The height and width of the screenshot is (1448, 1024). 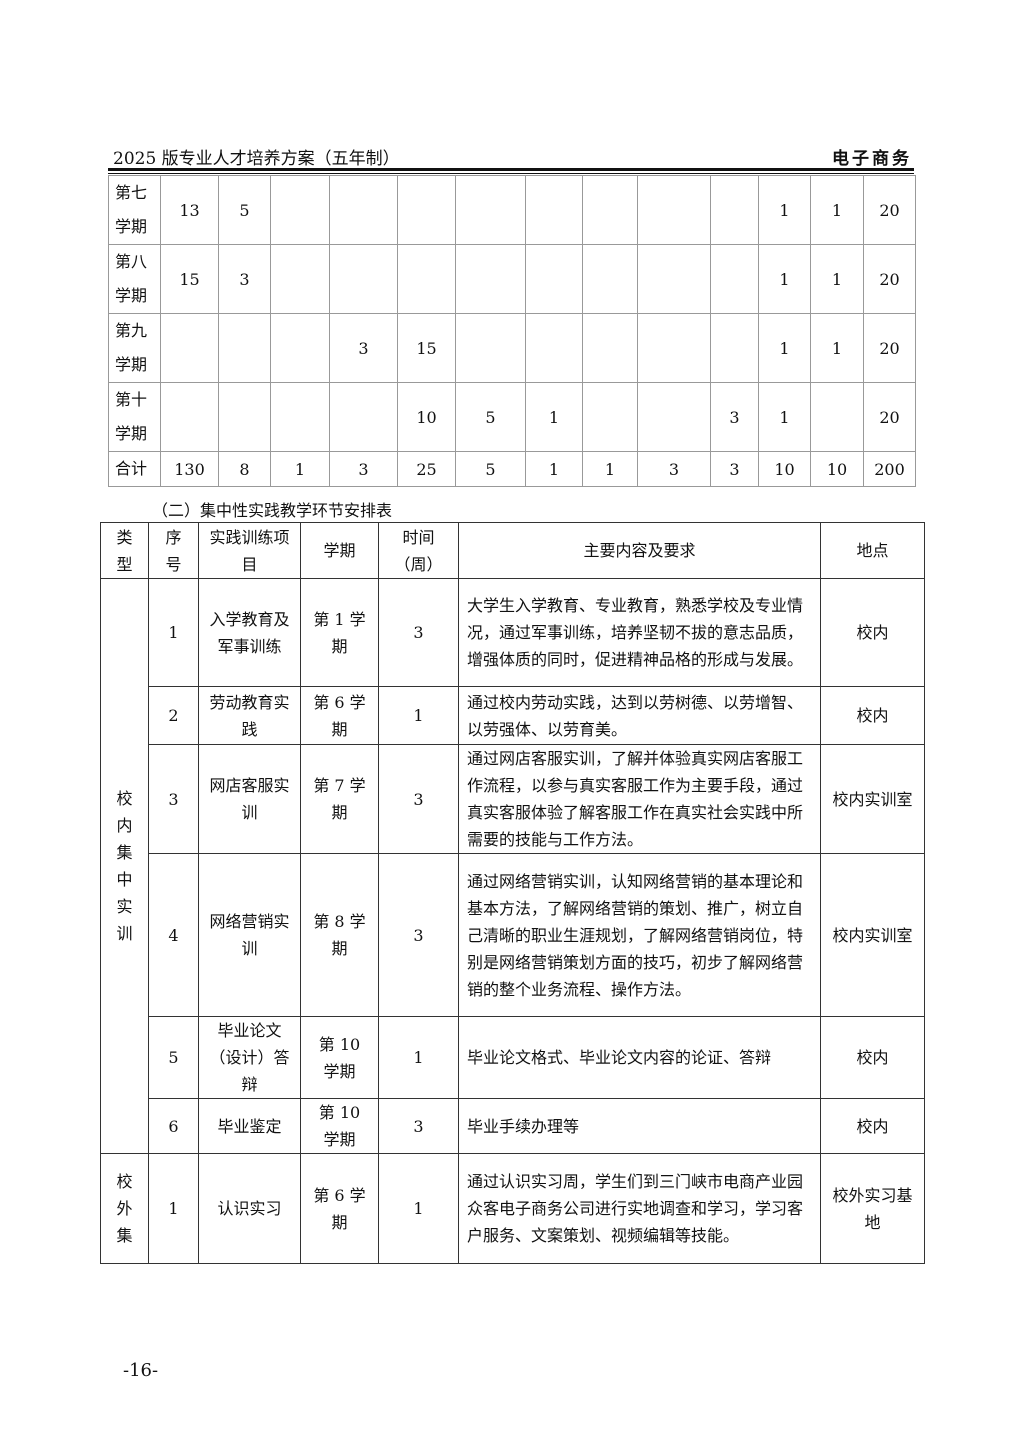 I want to click on semester-label: 第七学期, so click(x=134, y=210).